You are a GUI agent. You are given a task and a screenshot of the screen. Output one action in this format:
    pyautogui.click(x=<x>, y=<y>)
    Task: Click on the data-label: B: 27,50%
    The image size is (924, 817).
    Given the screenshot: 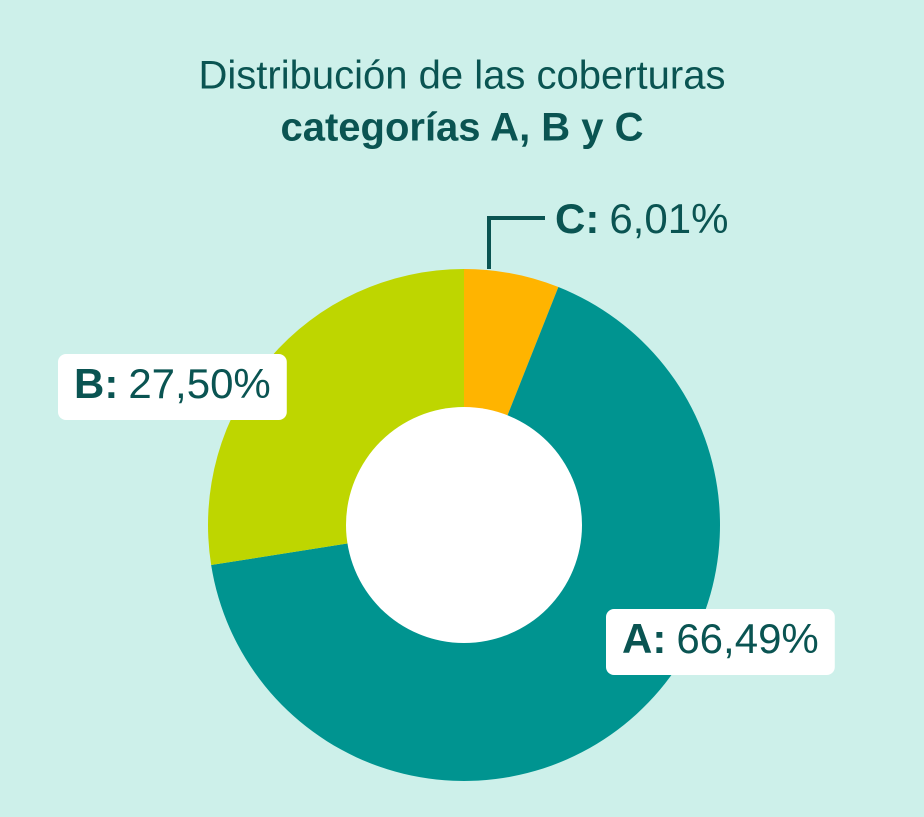 What is the action you would take?
    pyautogui.click(x=172, y=387)
    